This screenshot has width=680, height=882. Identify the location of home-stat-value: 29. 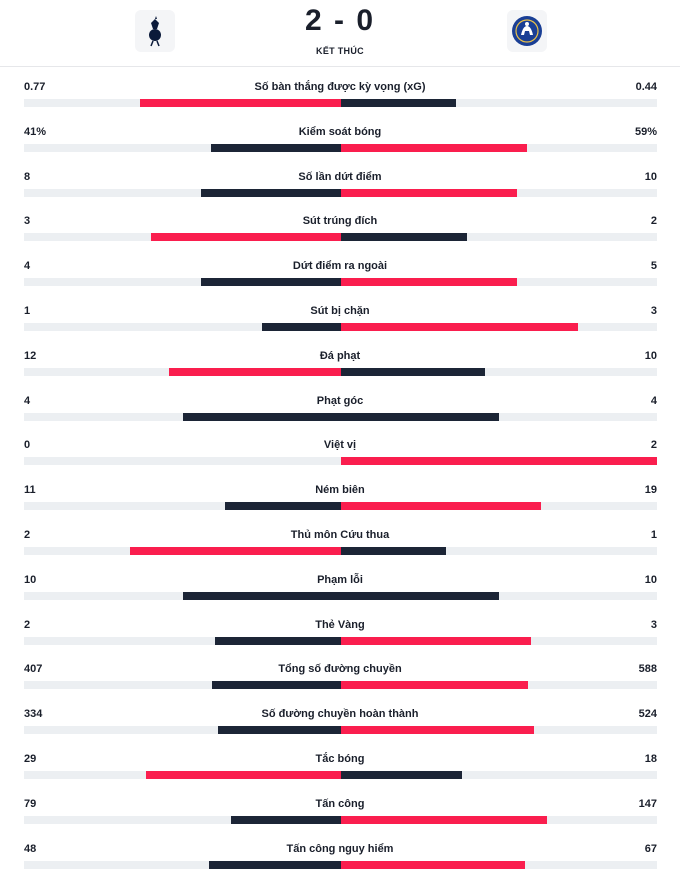
(30, 759).